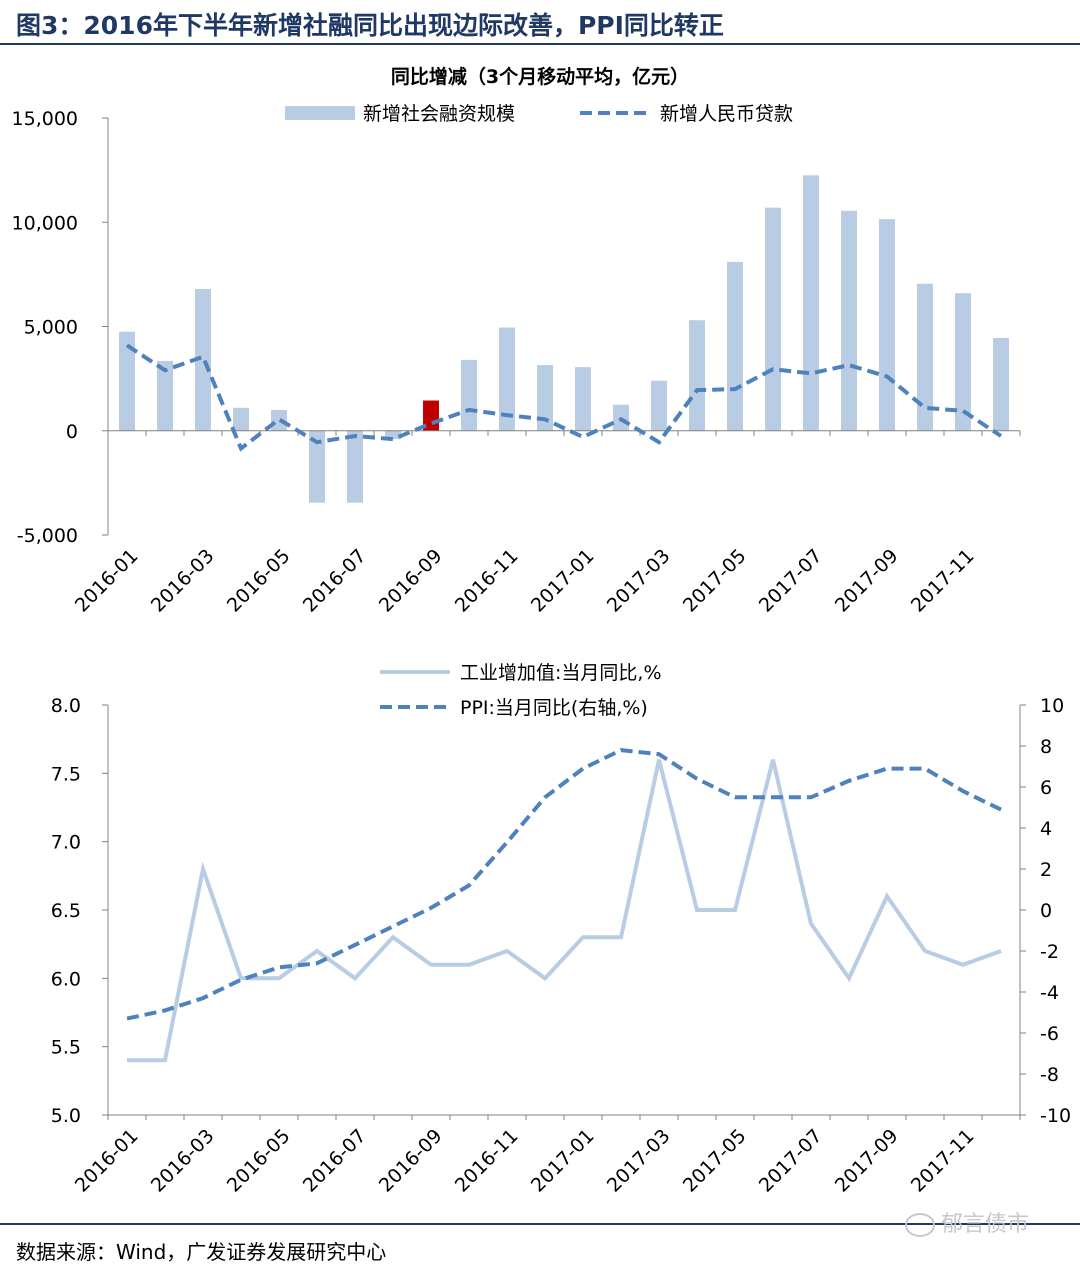 The width and height of the screenshot is (1080, 1271). What do you see at coordinates (920, 1225) in the screenshot?
I see `wechat-icon` at bounding box center [920, 1225].